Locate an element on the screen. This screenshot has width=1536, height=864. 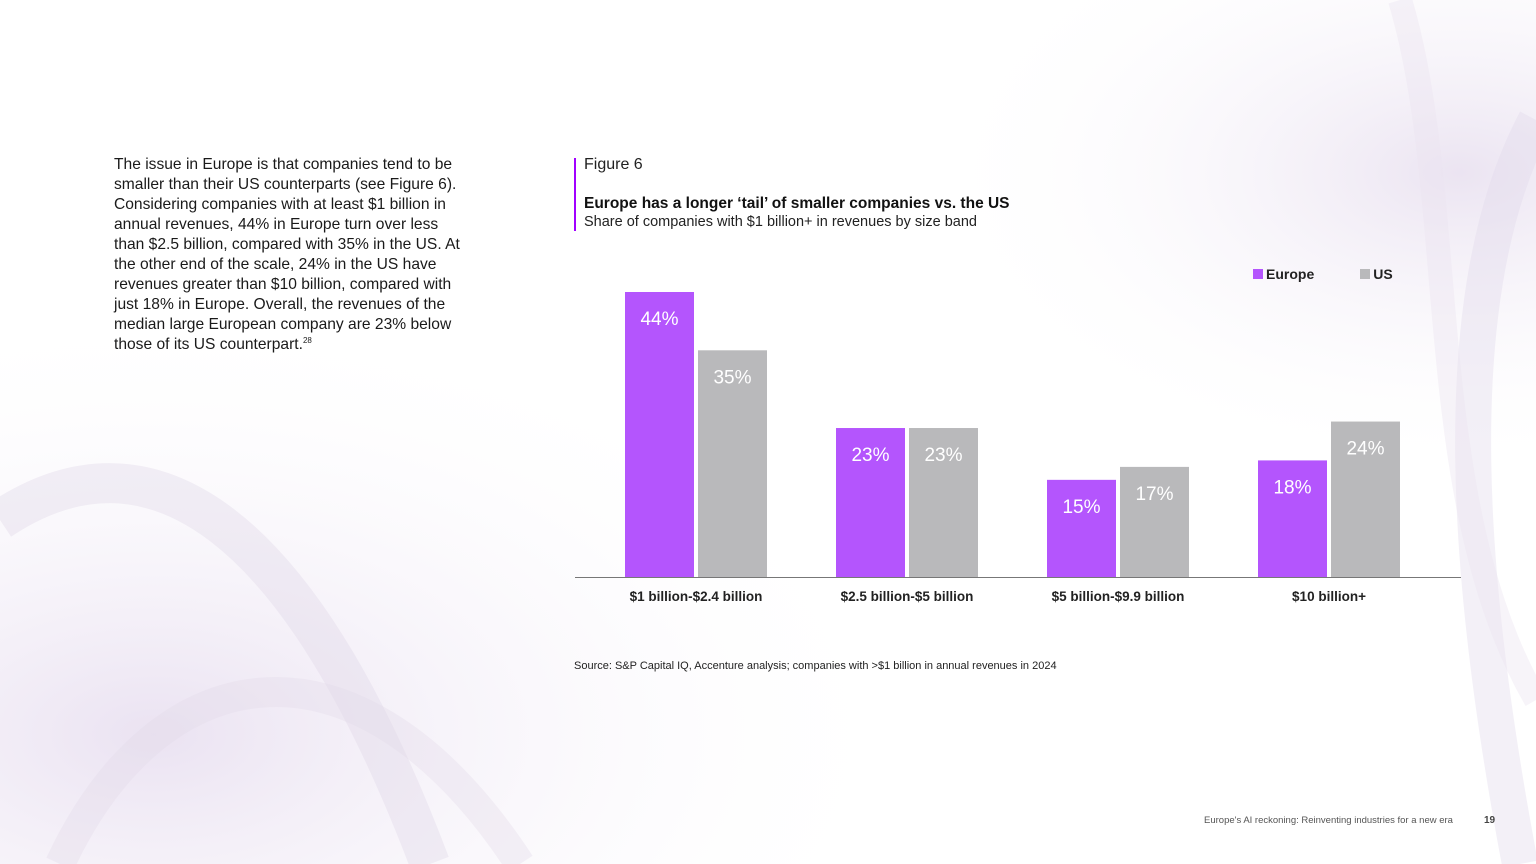
legend-label-us: US is located at coordinates (1383, 274).